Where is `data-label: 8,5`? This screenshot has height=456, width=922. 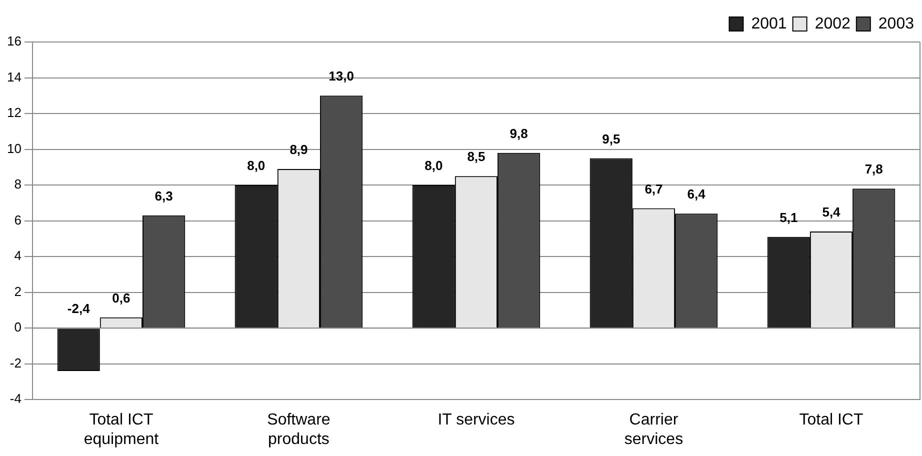 data-label: 8,5 is located at coordinates (476, 156).